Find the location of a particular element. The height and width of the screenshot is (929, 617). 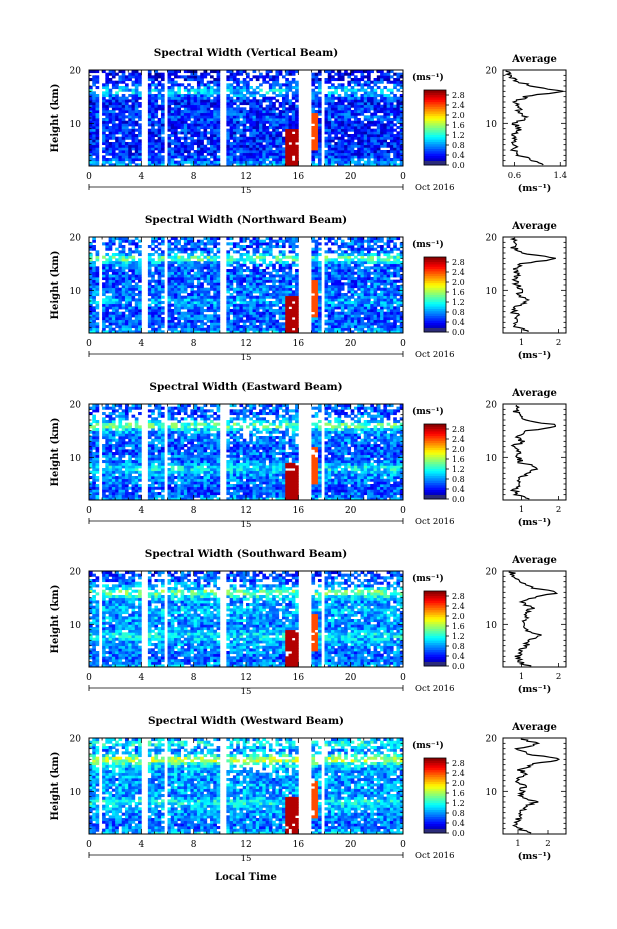

panel-title: Spectral Width (Northward Beam) is located at coordinates (246, 220).